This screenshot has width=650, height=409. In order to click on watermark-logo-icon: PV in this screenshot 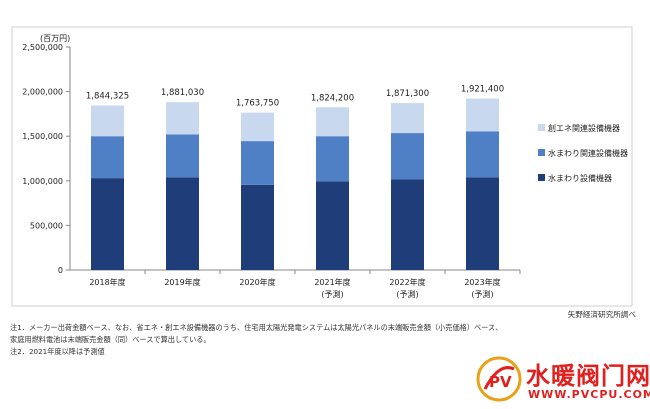, I will do `click(499, 379)`.